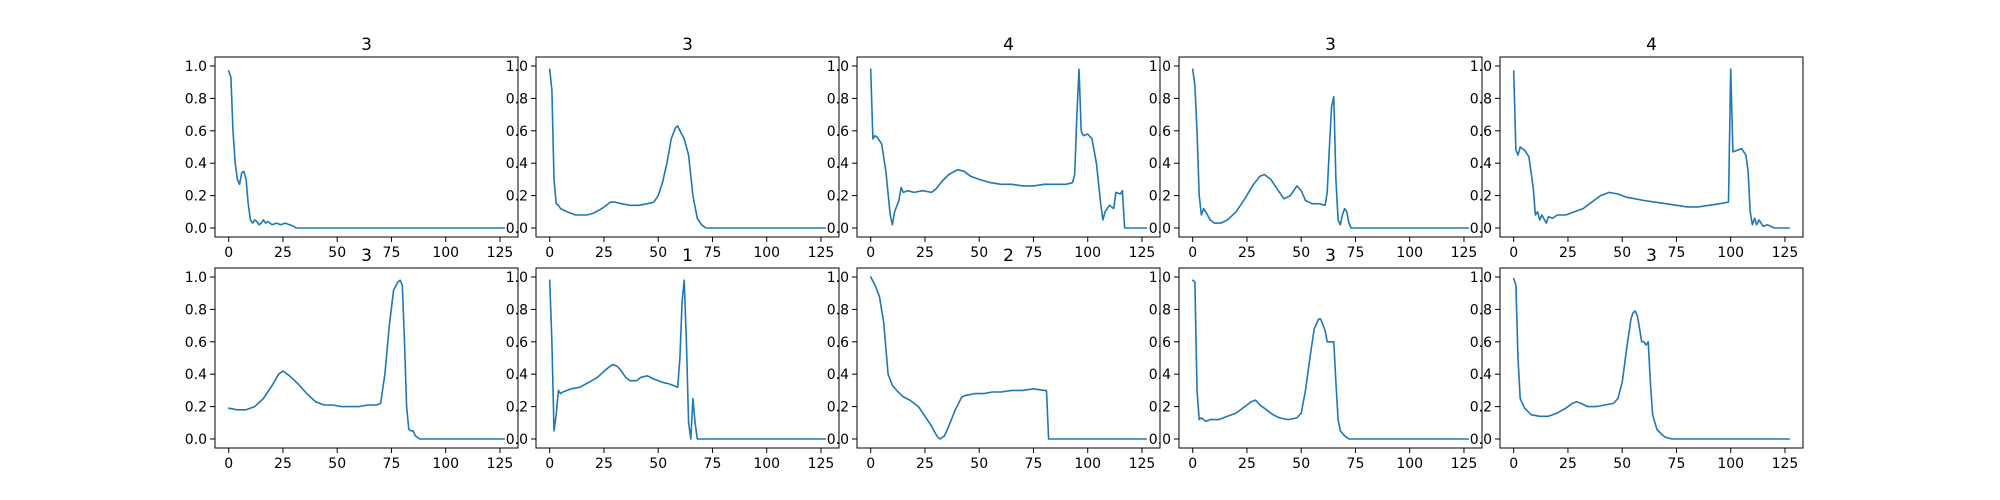 This screenshot has width=2000, height=500. Describe the element at coordinates (1651, 45) in the screenshot. I see `subplot-title: 4` at that location.